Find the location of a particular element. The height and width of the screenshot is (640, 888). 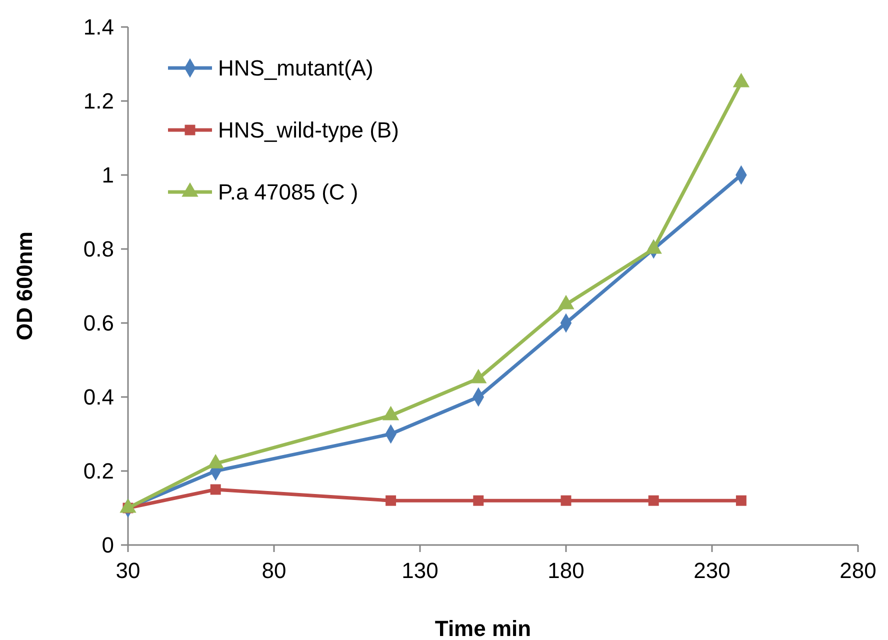

y-tick-label: 0.6 is located at coordinates (98, 323).